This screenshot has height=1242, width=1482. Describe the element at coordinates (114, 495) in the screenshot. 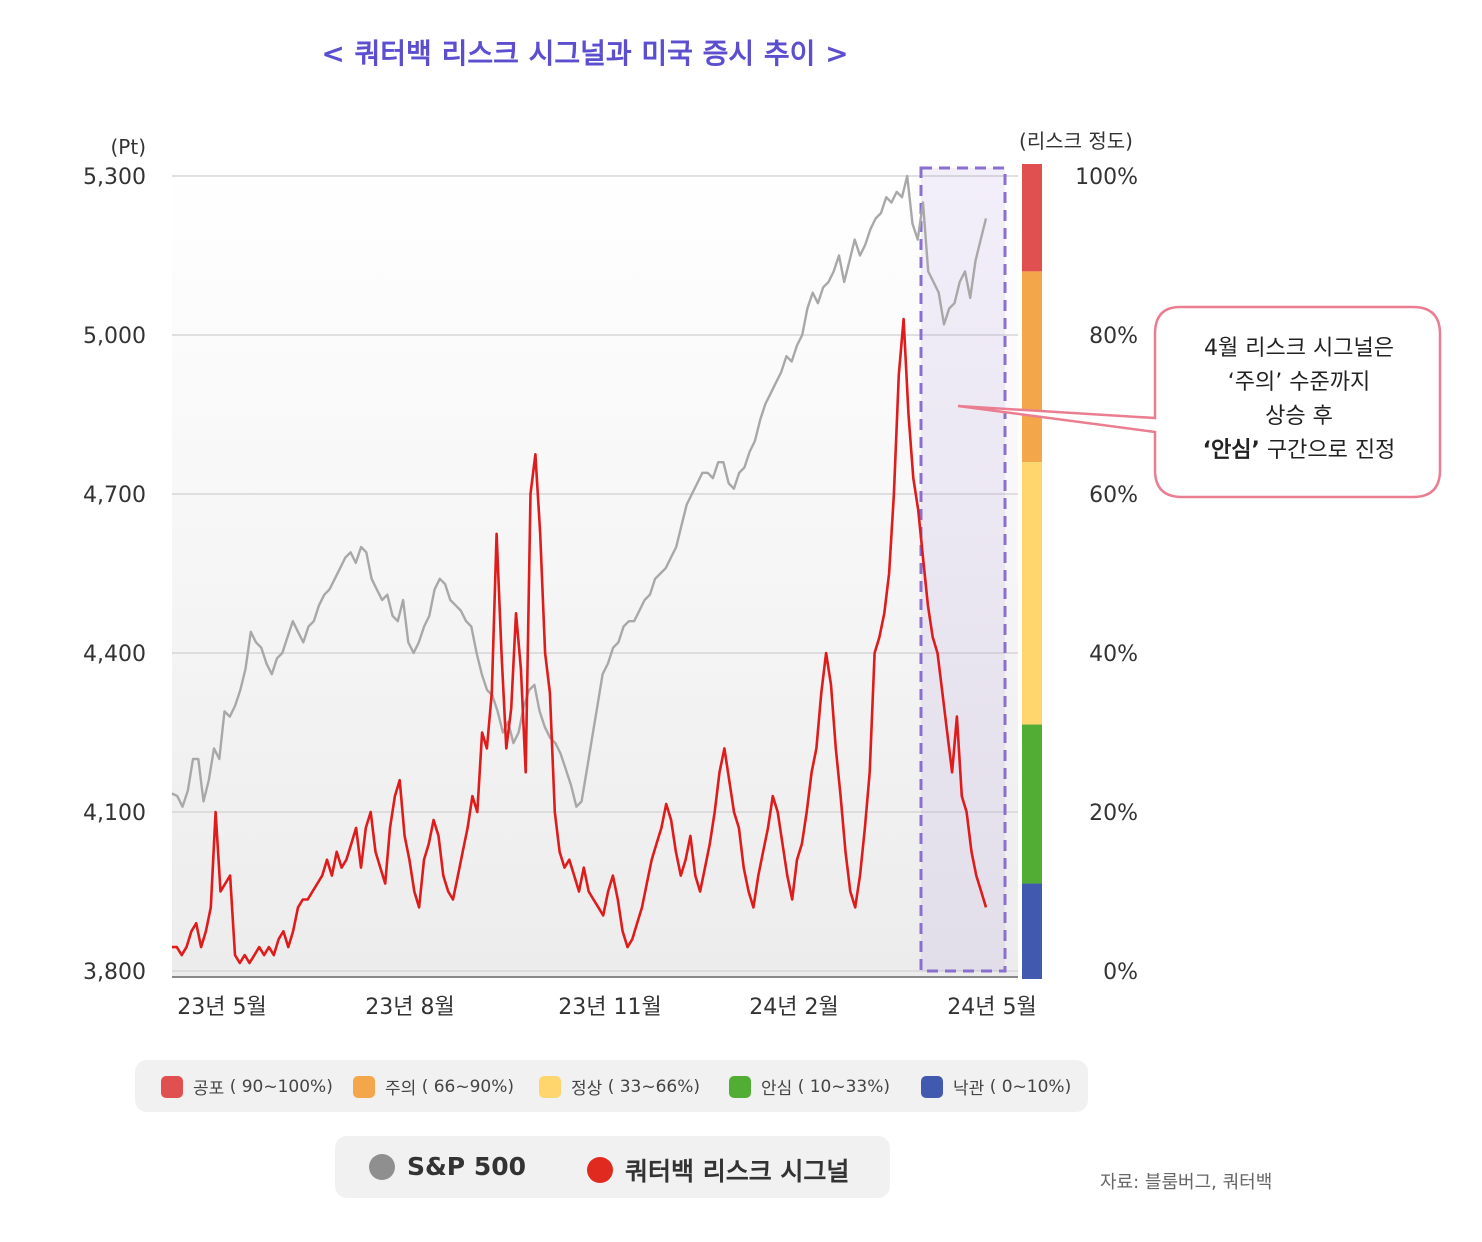

I see `y-left-tick-label: 4,700` at that location.